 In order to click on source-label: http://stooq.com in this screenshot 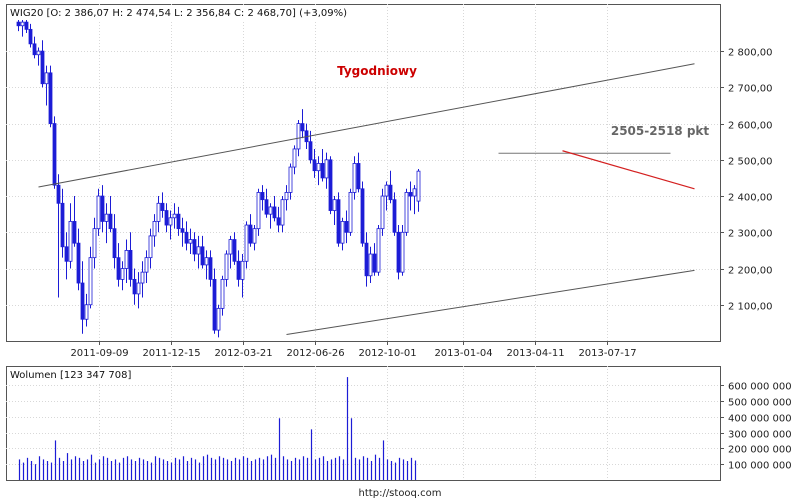, I will do `click(400, 493)`.